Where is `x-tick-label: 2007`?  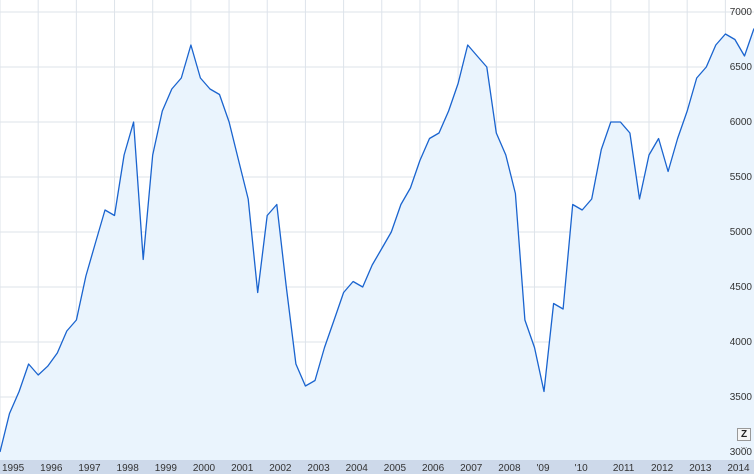 x-tick-label: 2007 is located at coordinates (471, 468).